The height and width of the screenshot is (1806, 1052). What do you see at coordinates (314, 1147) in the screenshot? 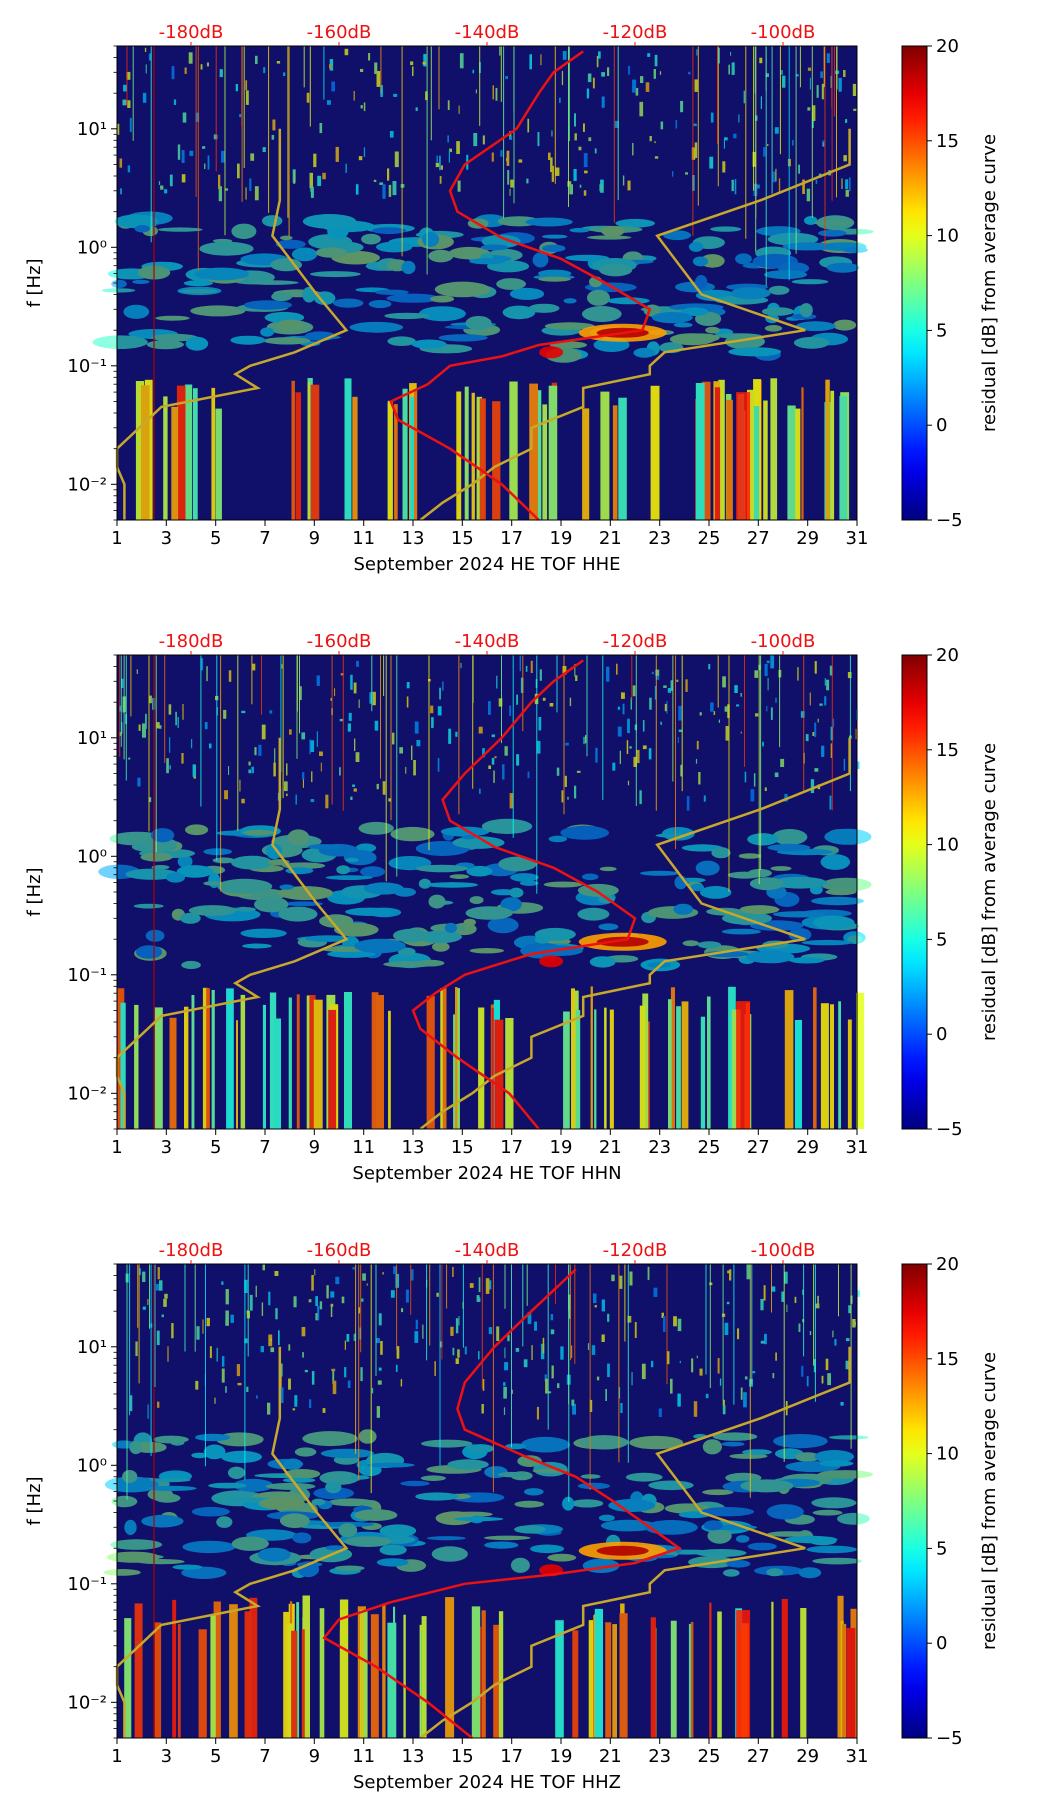
I see `x-tick-label: 9` at bounding box center [314, 1147].